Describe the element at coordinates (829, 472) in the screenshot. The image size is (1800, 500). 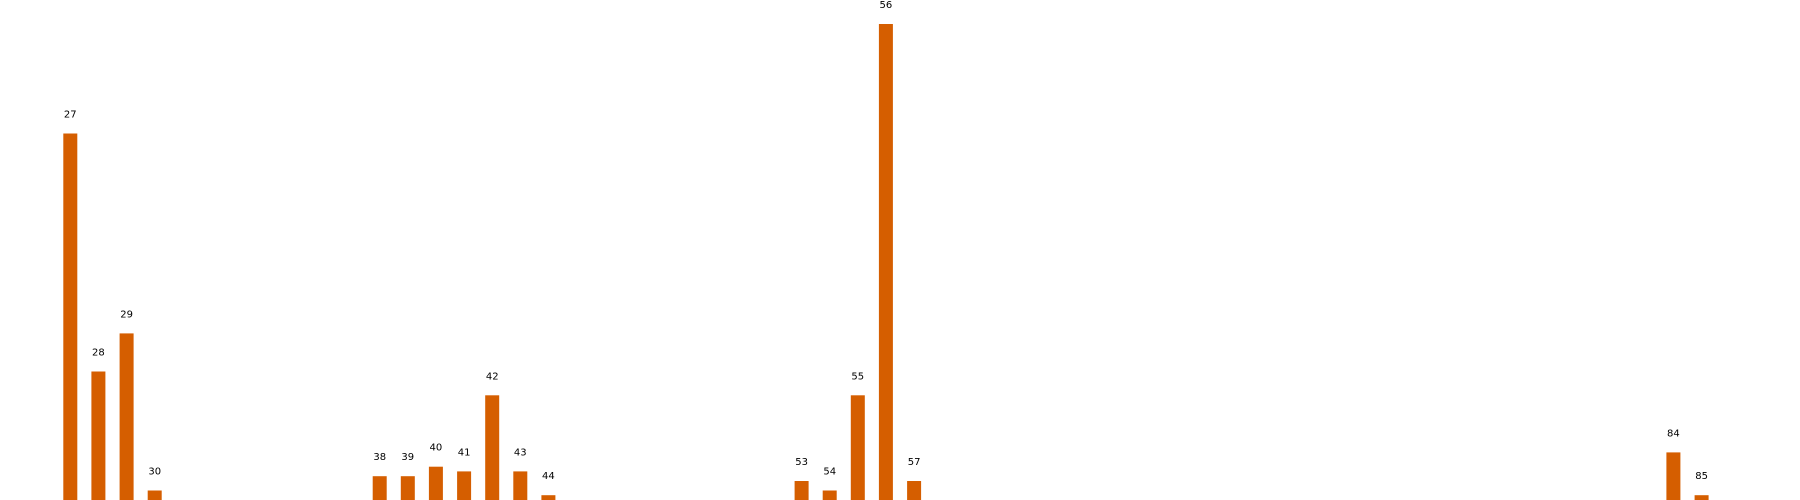
I see `data-label-54: 54` at that location.